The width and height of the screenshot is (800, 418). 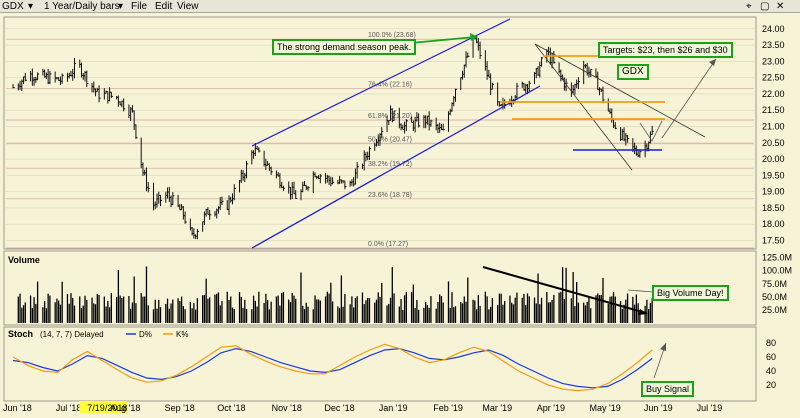 What do you see at coordinates (777, 271) in the screenshot?
I see `volume-tick-label: 100.0M` at bounding box center [777, 271].